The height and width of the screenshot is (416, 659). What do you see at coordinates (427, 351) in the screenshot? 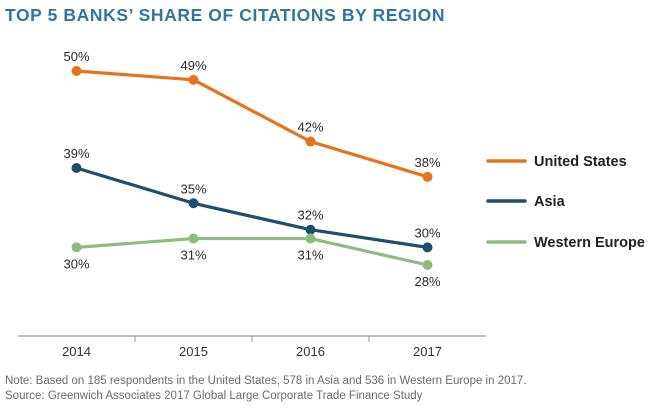
I see `x-tick-label-2017: 2017` at bounding box center [427, 351].